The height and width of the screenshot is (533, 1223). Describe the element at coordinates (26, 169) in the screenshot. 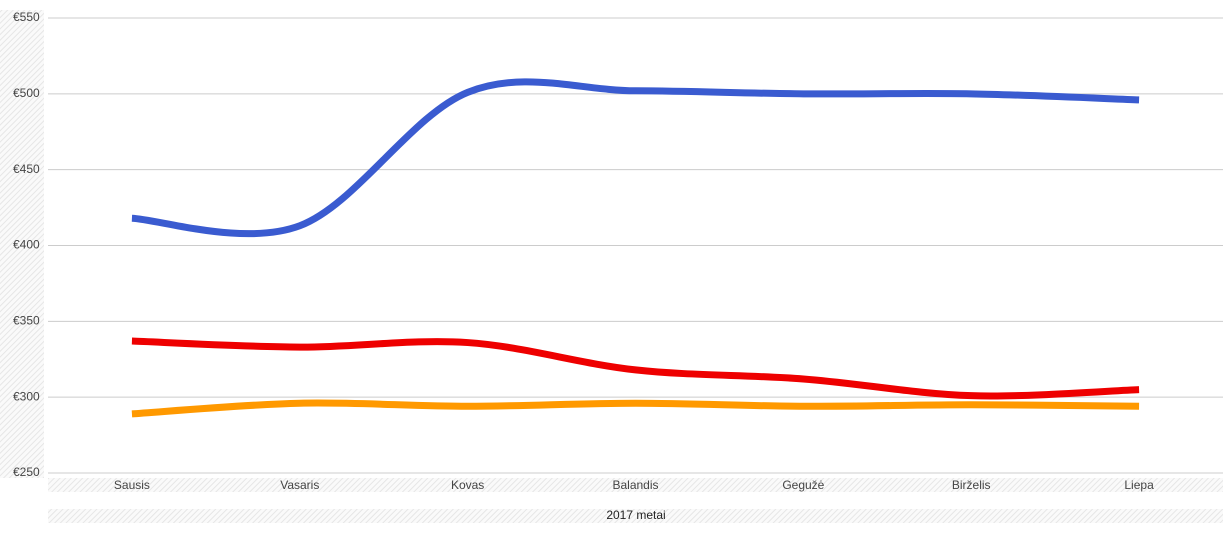

I see `y-tick-label: €450` at that location.